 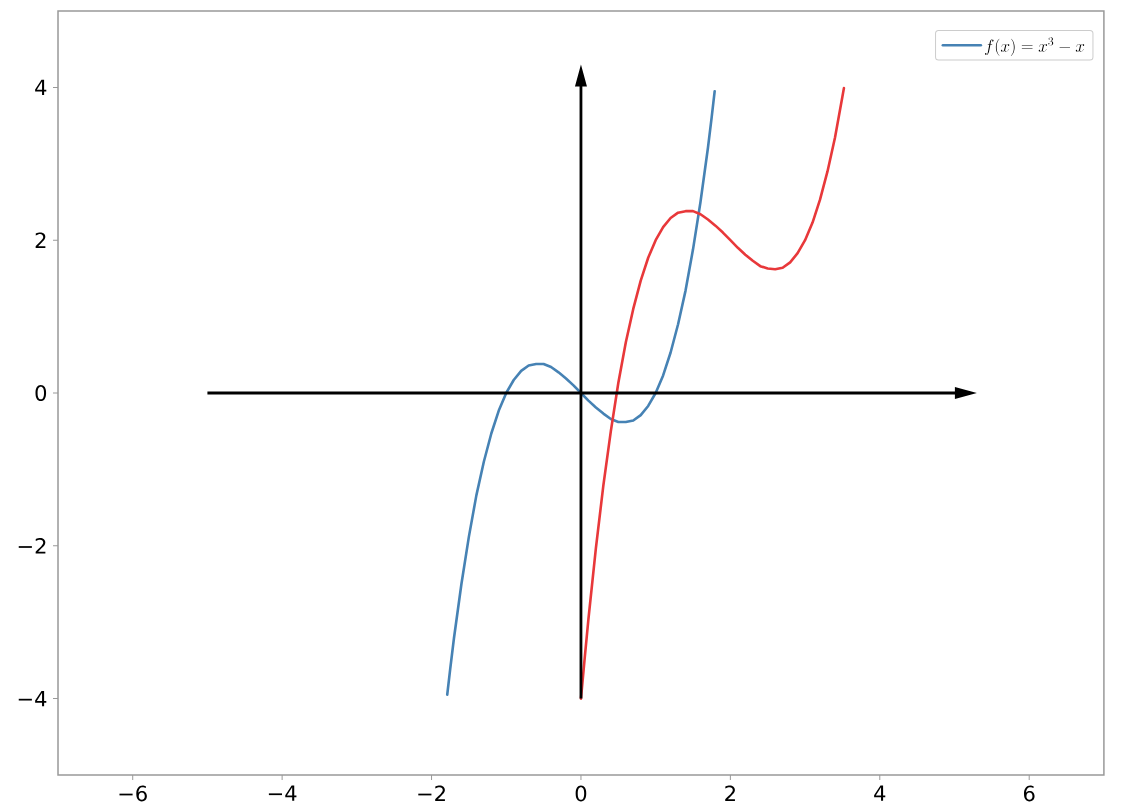 What do you see at coordinates (40, 240) in the screenshot?
I see `y-tick-label: 2` at bounding box center [40, 240].